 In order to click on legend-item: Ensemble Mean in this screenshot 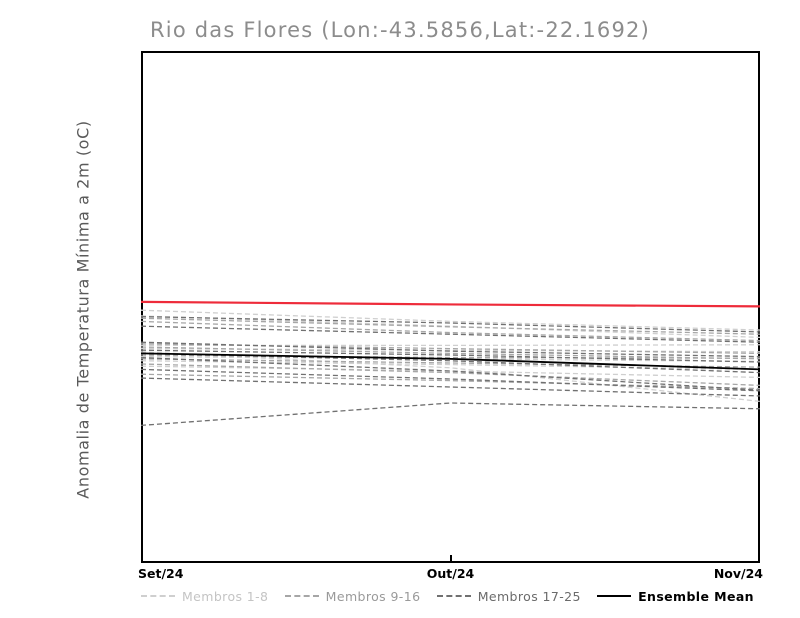, I will do `click(675, 596)`.